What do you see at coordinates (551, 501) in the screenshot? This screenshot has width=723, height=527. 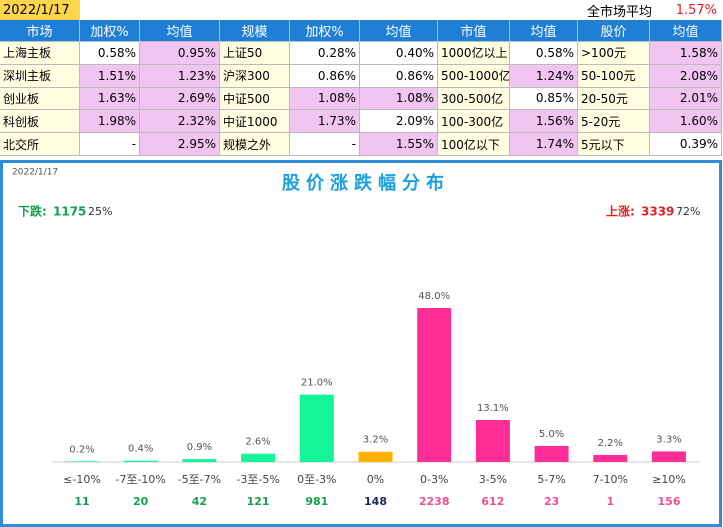 I see `count-label: 23` at bounding box center [551, 501].